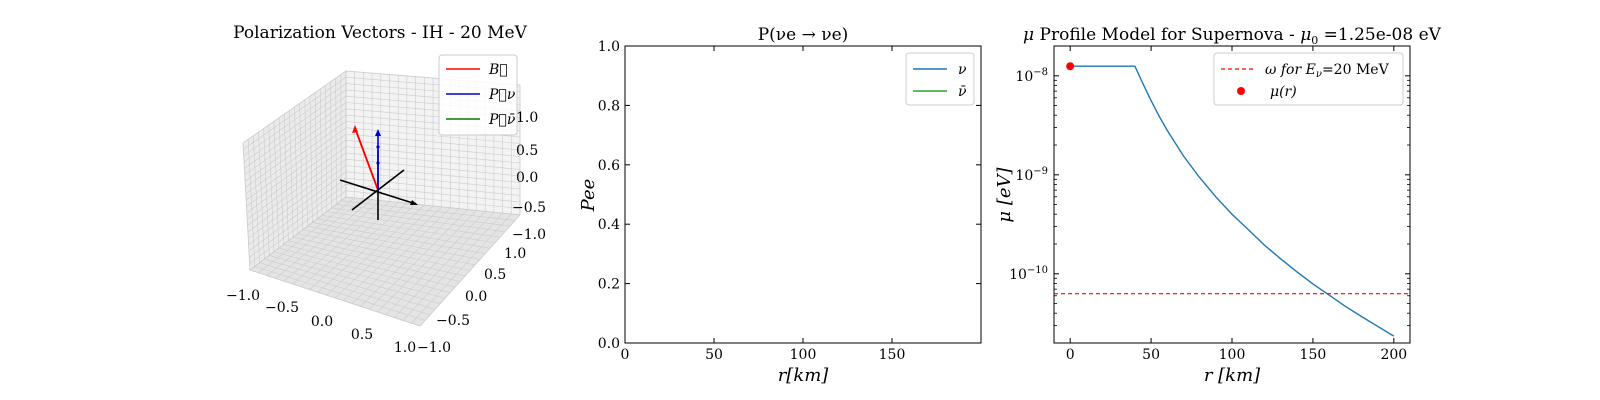 The image size is (1600, 400). Describe the element at coordinates (1031, 175) in the screenshot. I see `y-tick-label: 10⁻⁹` at that location.